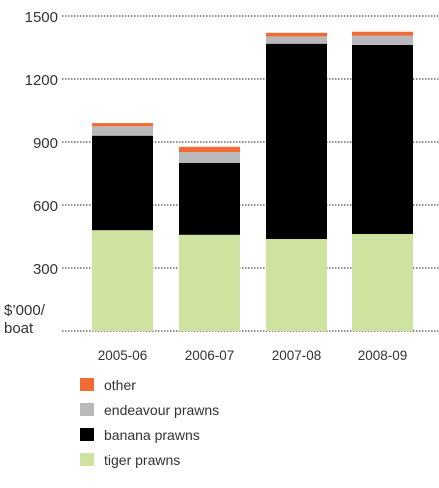 The image size is (439, 488). What do you see at coordinates (122, 183) in the screenshot?
I see `bar-2005-06-banana-prawns` at bounding box center [122, 183].